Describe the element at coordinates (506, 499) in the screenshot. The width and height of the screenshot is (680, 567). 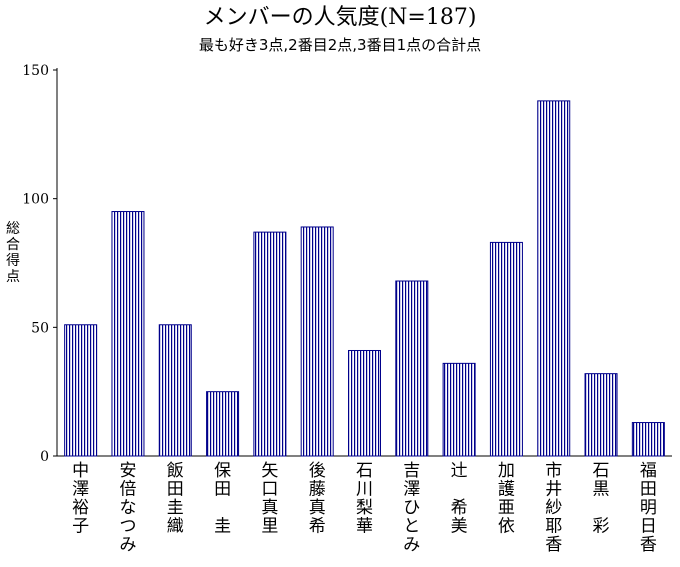
I see `x-tick-label: 加護亜依` at that location.